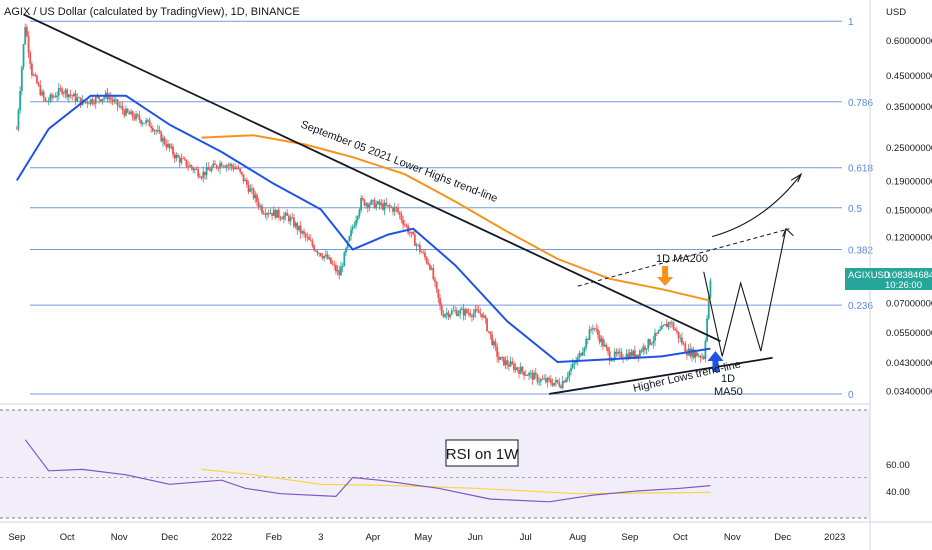 The image size is (932, 550). Describe the element at coordinates (782, 537) in the screenshot. I see `x-tick-15: Dec` at that location.